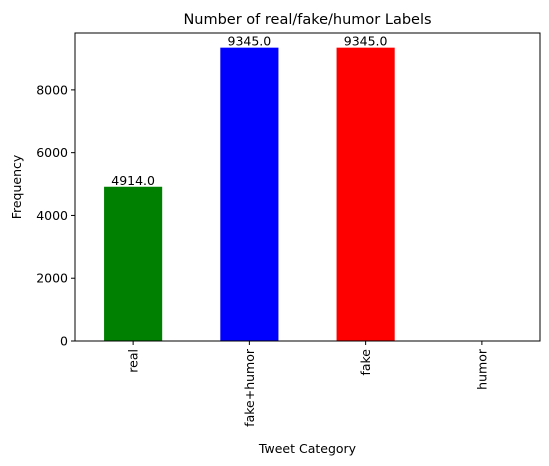 This screenshot has width=549, height=466. Describe the element at coordinates (307, 384) in the screenshot. I see `x-axis-ticks: real fake+humor fake humor` at that location.